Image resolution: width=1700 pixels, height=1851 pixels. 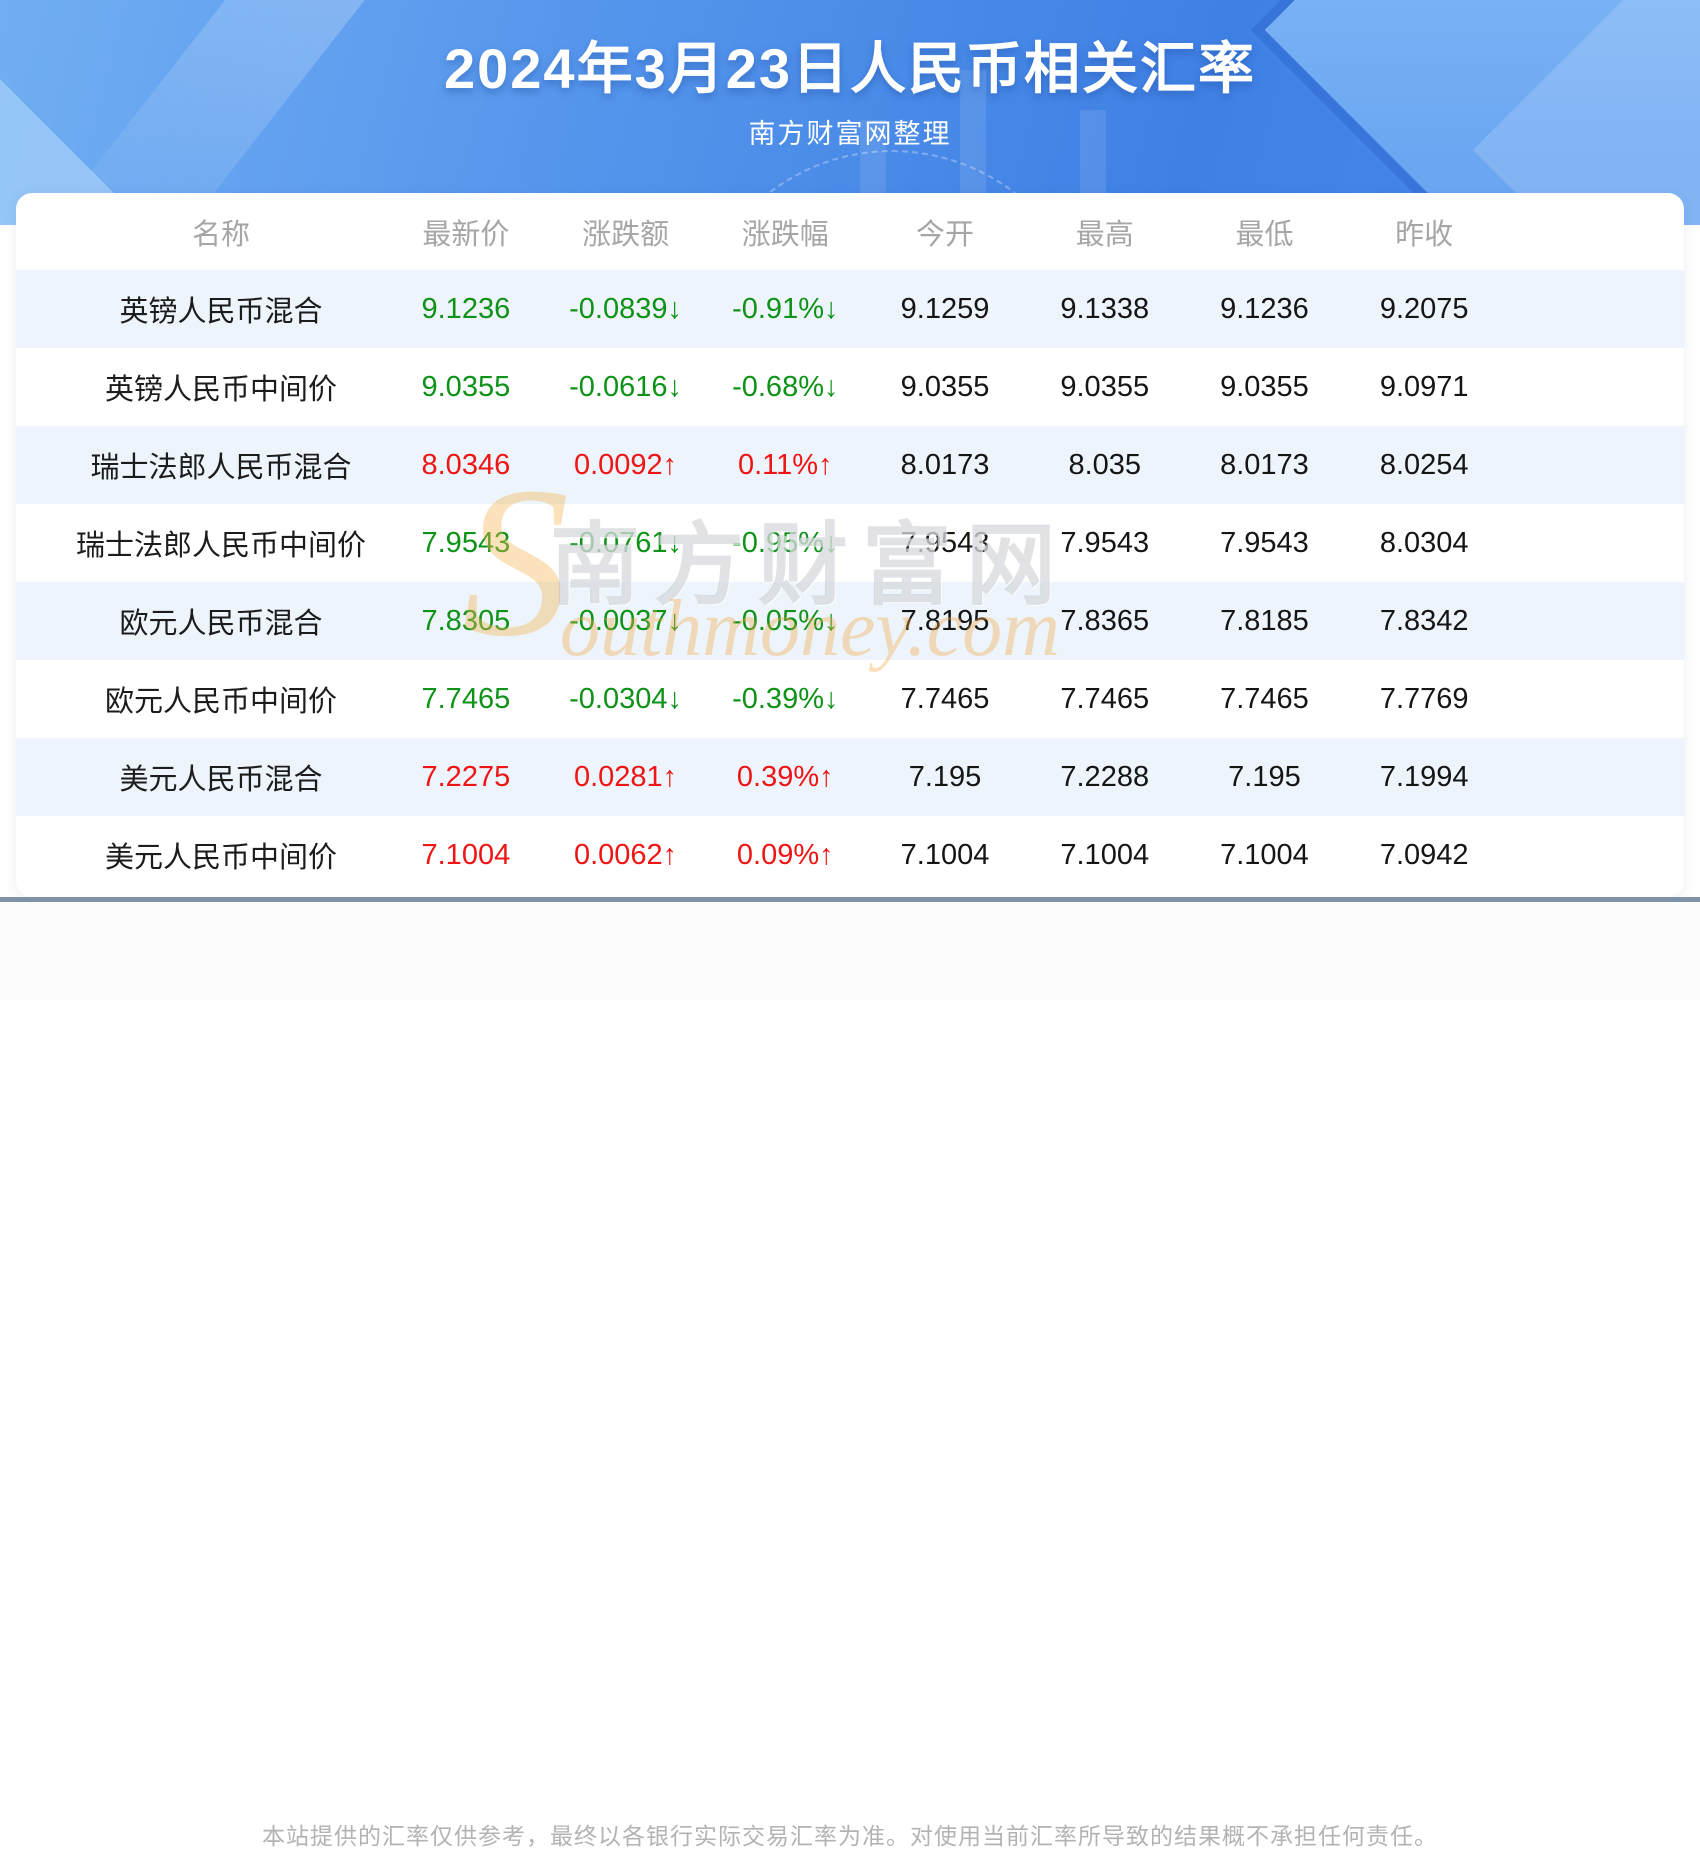 I want to click on cell-prev_close: 7.1994, so click(x=1424, y=776).